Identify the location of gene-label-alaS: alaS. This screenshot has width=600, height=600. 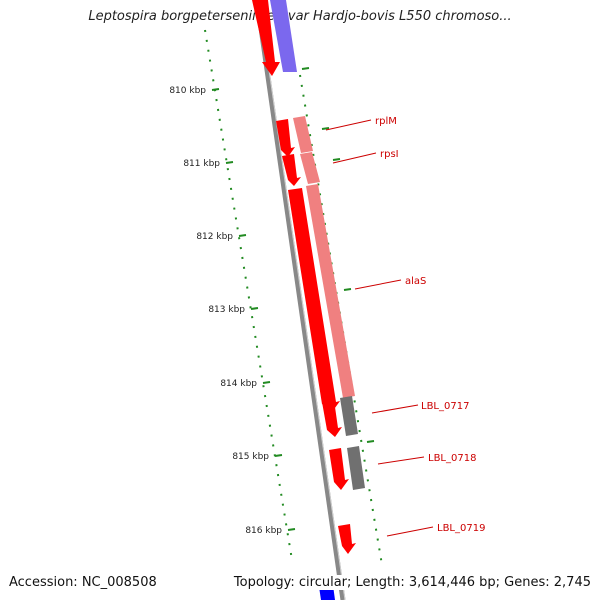
(415, 281).